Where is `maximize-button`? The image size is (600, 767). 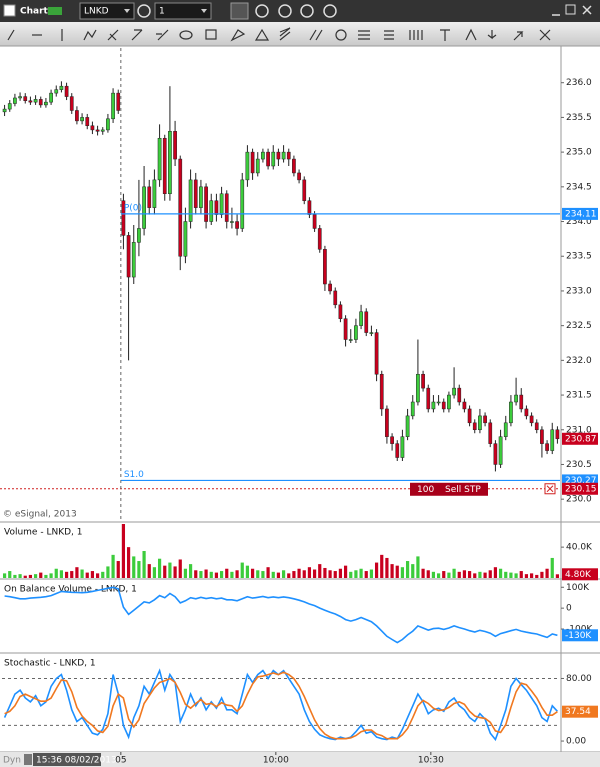
maximize-button is located at coordinates (570, 9).